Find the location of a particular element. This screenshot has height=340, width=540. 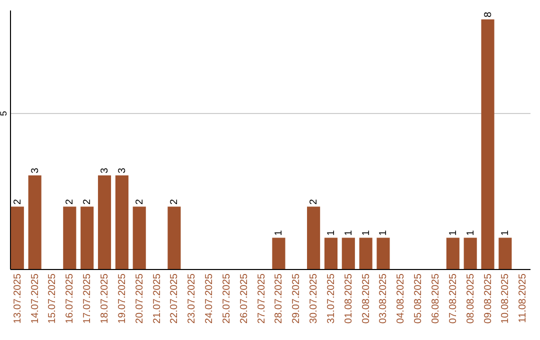

x-tick-label: 27.07.2025 is located at coordinates (262, 298).